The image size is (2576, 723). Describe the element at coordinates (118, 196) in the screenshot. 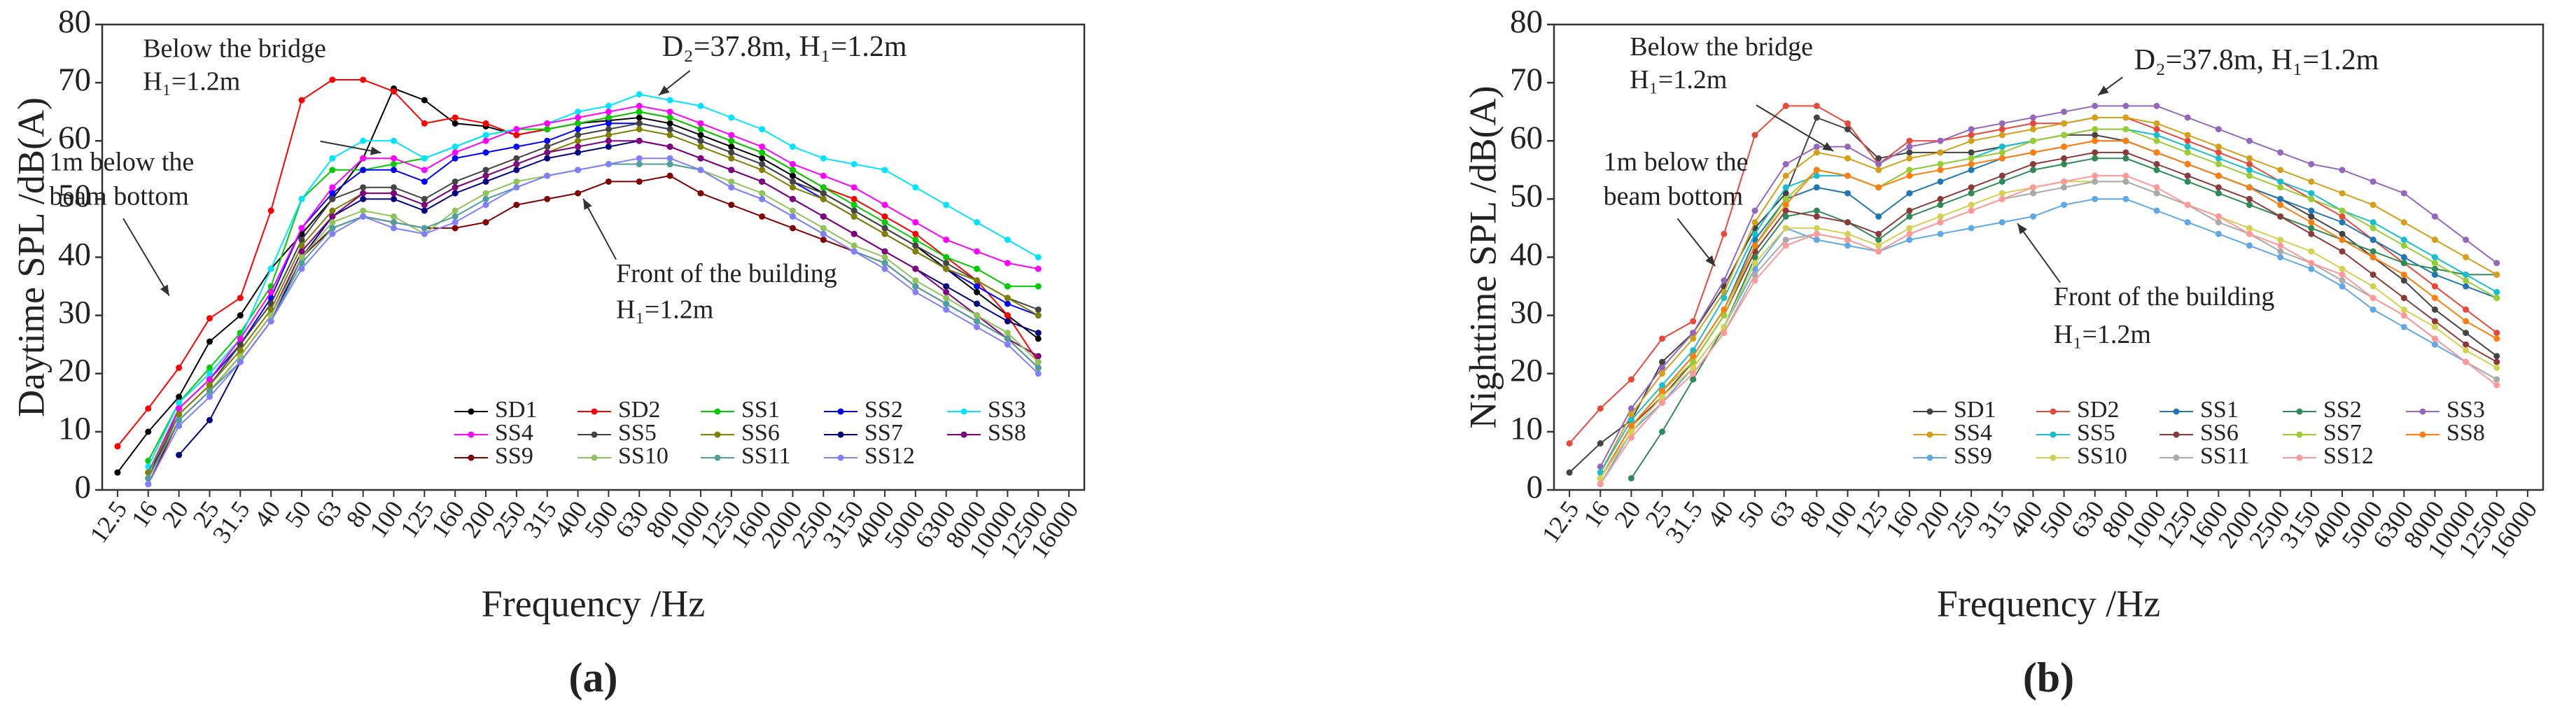

I see `annotation: beam bottom` at that location.